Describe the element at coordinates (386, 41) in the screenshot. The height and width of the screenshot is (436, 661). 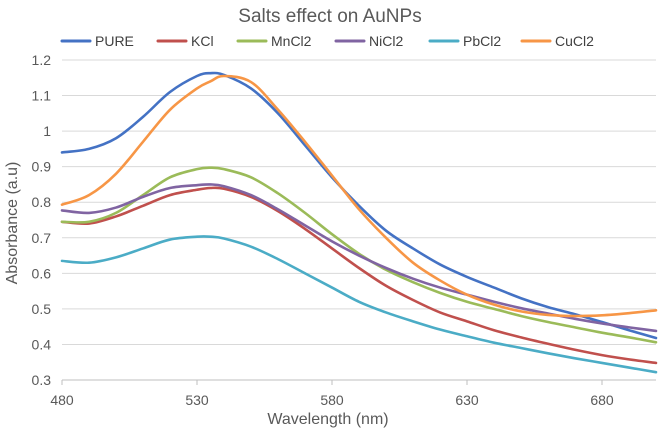
I see `legend-label: NiCl2` at that location.